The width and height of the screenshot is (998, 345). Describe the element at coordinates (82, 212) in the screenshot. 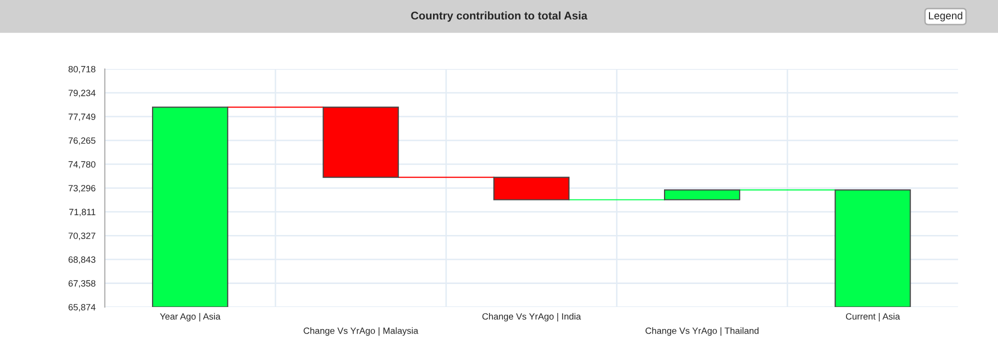

I see `y-tick-label: 71,811` at that location.